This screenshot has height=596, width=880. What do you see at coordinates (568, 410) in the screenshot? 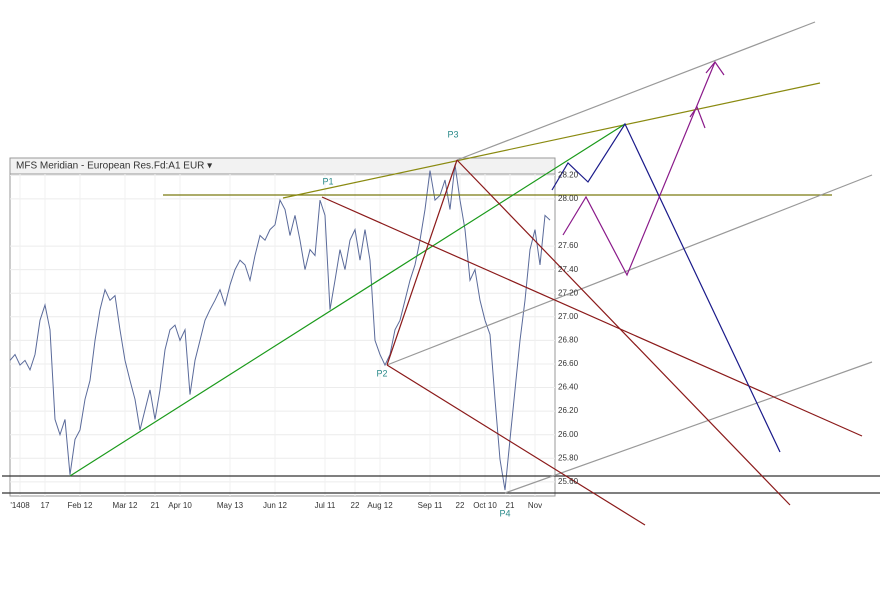
I see `y-tick-label: 26.20` at bounding box center [568, 410].